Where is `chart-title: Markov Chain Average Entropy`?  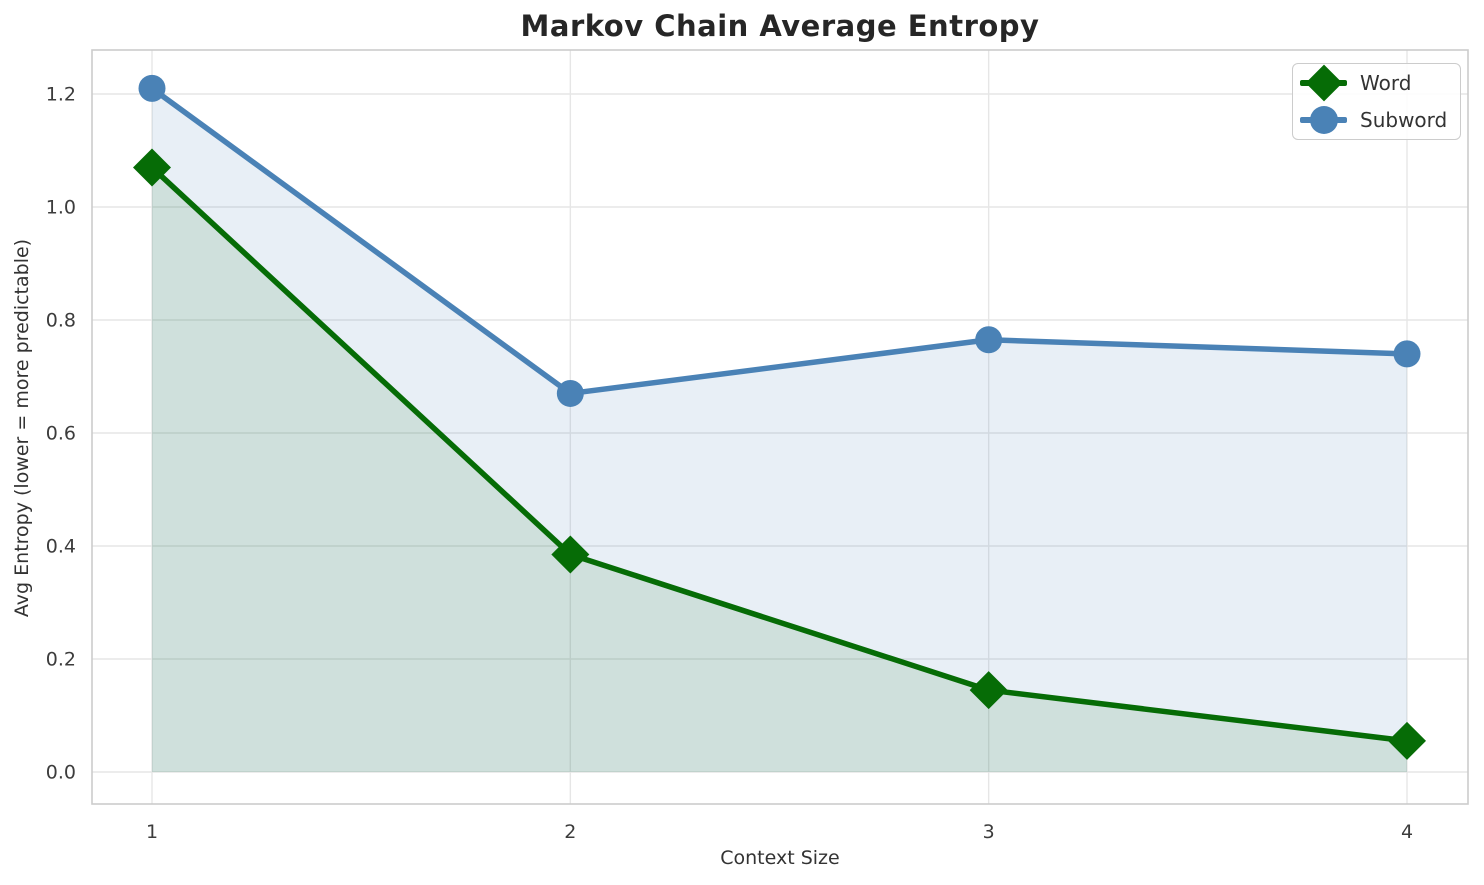
chart-title: Markov Chain Average Entropy is located at coordinates (780, 26).